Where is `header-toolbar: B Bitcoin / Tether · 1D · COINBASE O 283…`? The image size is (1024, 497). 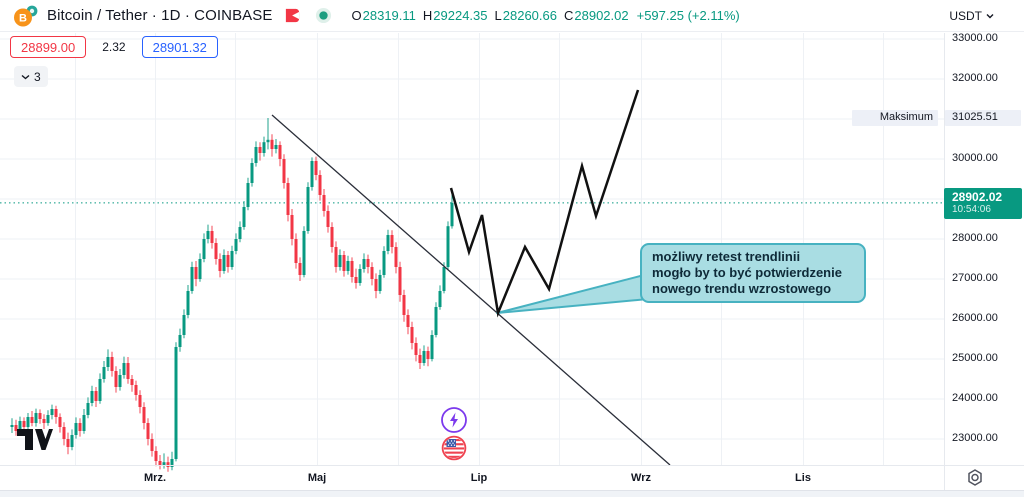 header-toolbar: B Bitcoin / Tether · 1D · COINBASE O 283… is located at coordinates (512, 16).